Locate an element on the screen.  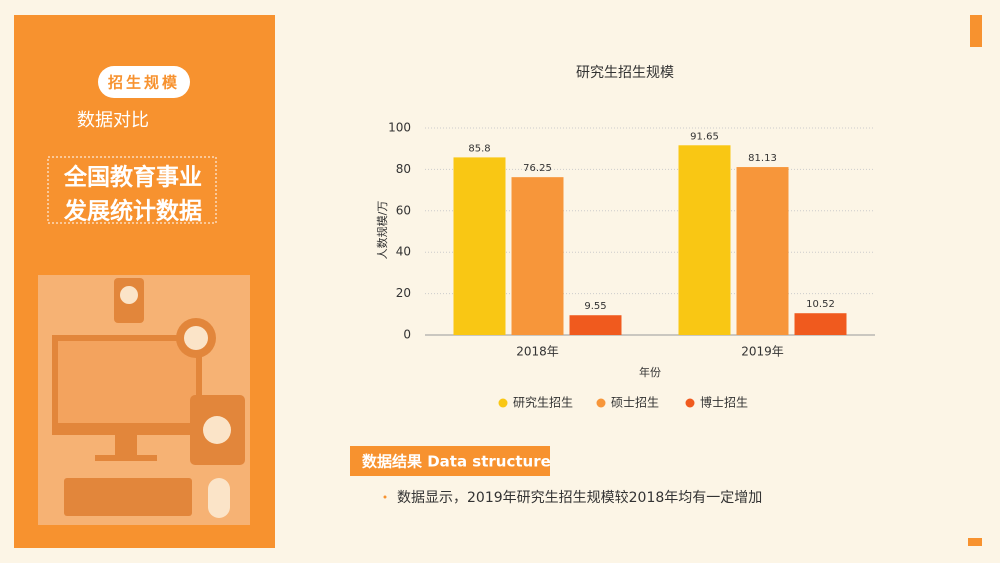
footer-heading-box is located at coordinates (450, 461).